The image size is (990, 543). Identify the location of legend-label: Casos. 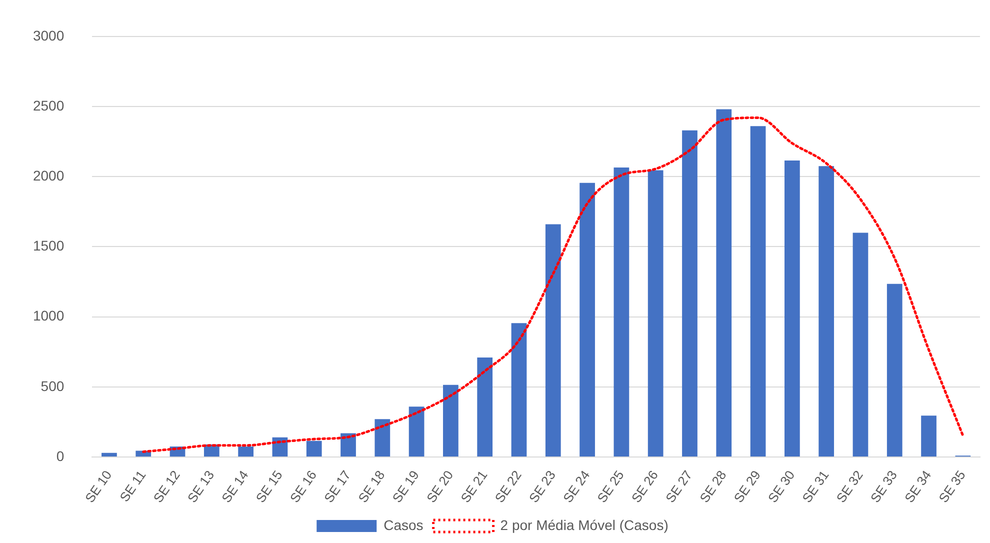
(404, 524).